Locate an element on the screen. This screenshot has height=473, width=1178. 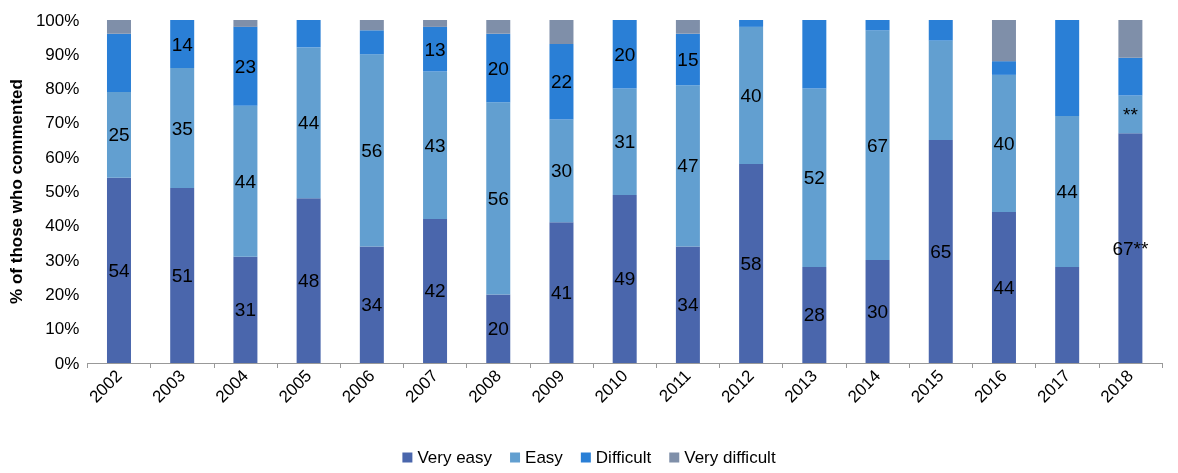
data-label: 56 is located at coordinates (372, 150).